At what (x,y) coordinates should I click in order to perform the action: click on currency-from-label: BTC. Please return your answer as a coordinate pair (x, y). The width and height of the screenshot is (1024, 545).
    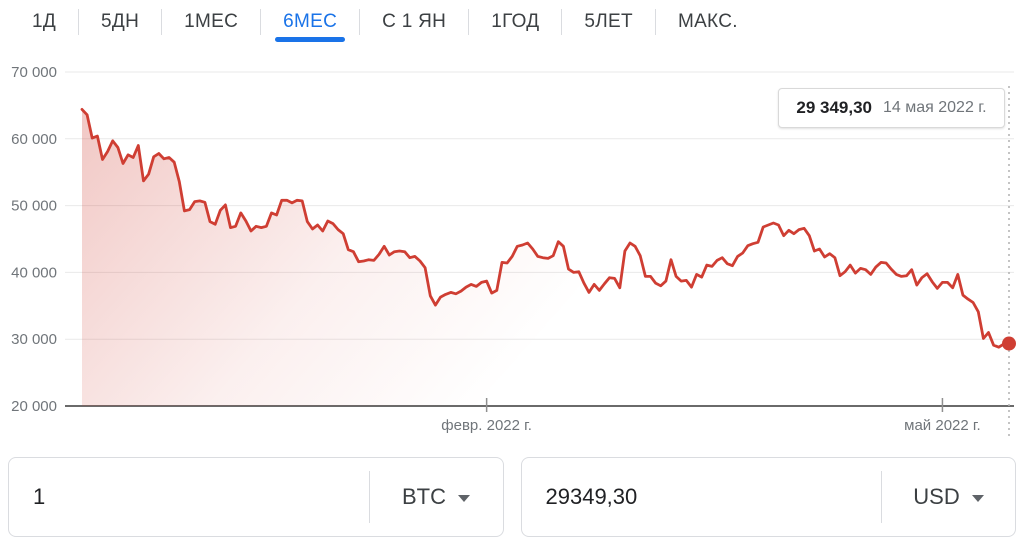
    Looking at the image, I should click on (424, 496).